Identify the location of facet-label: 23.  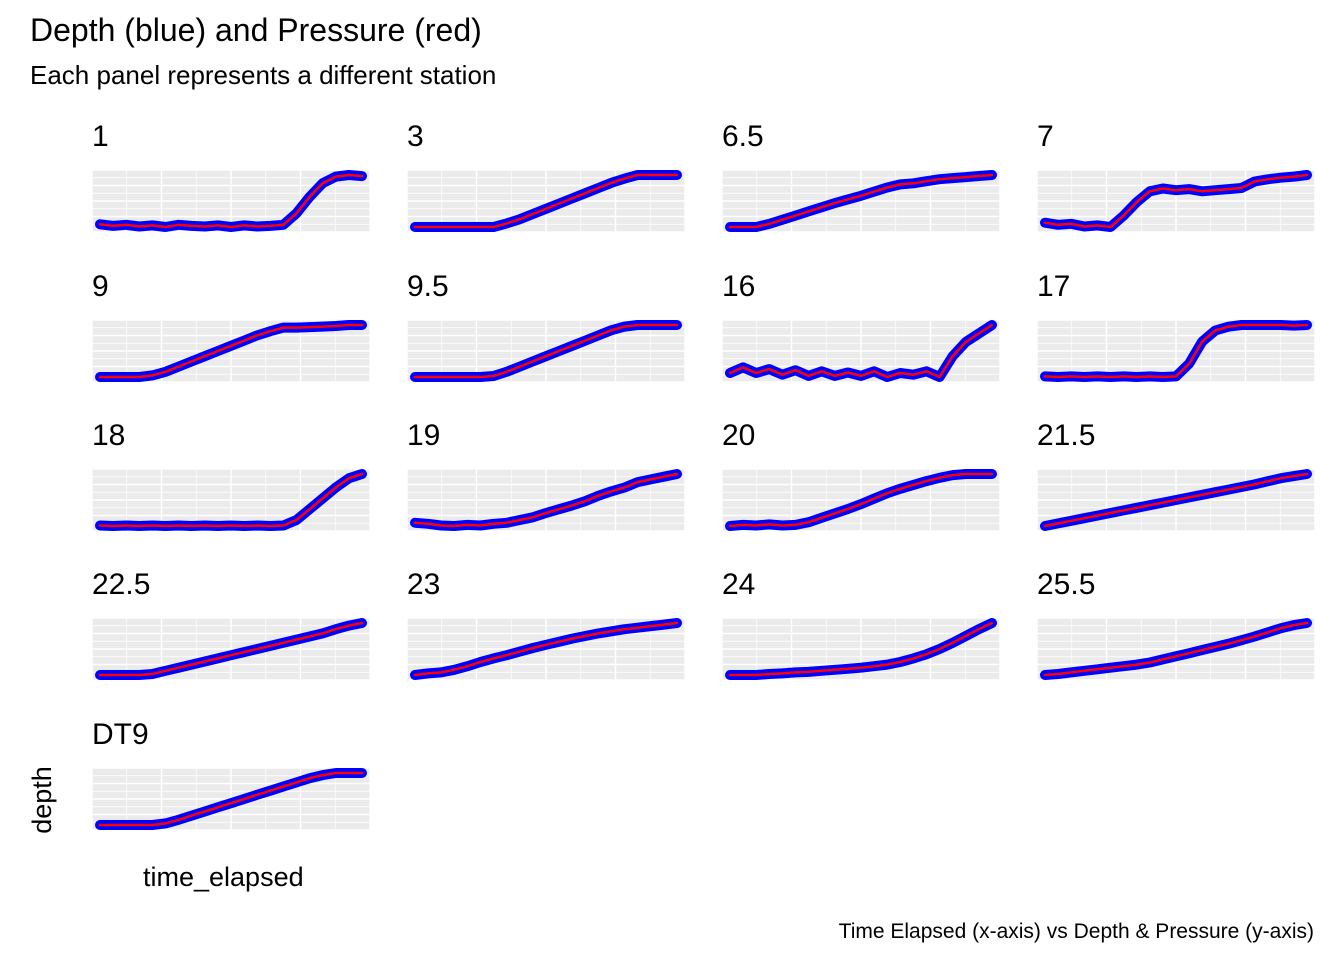
(423, 584).